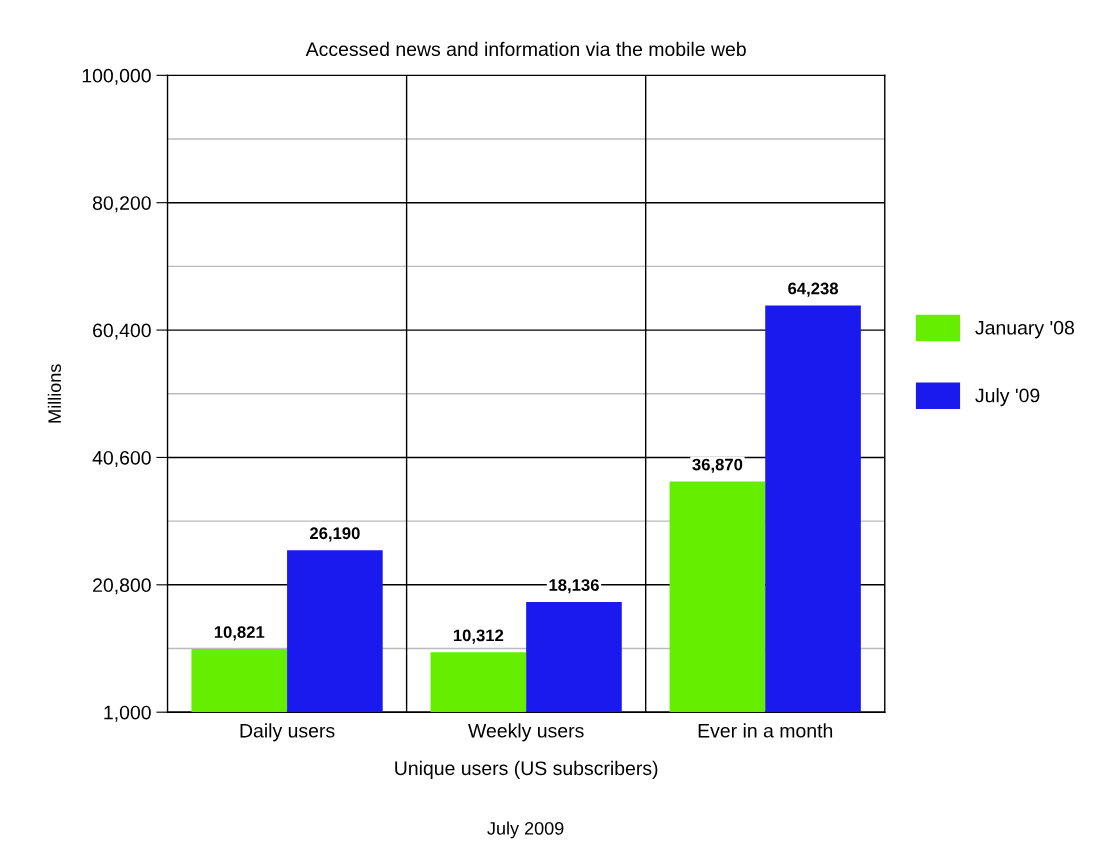  What do you see at coordinates (526, 732) in the screenshot?
I see `x-tick-label: Weekly users` at bounding box center [526, 732].